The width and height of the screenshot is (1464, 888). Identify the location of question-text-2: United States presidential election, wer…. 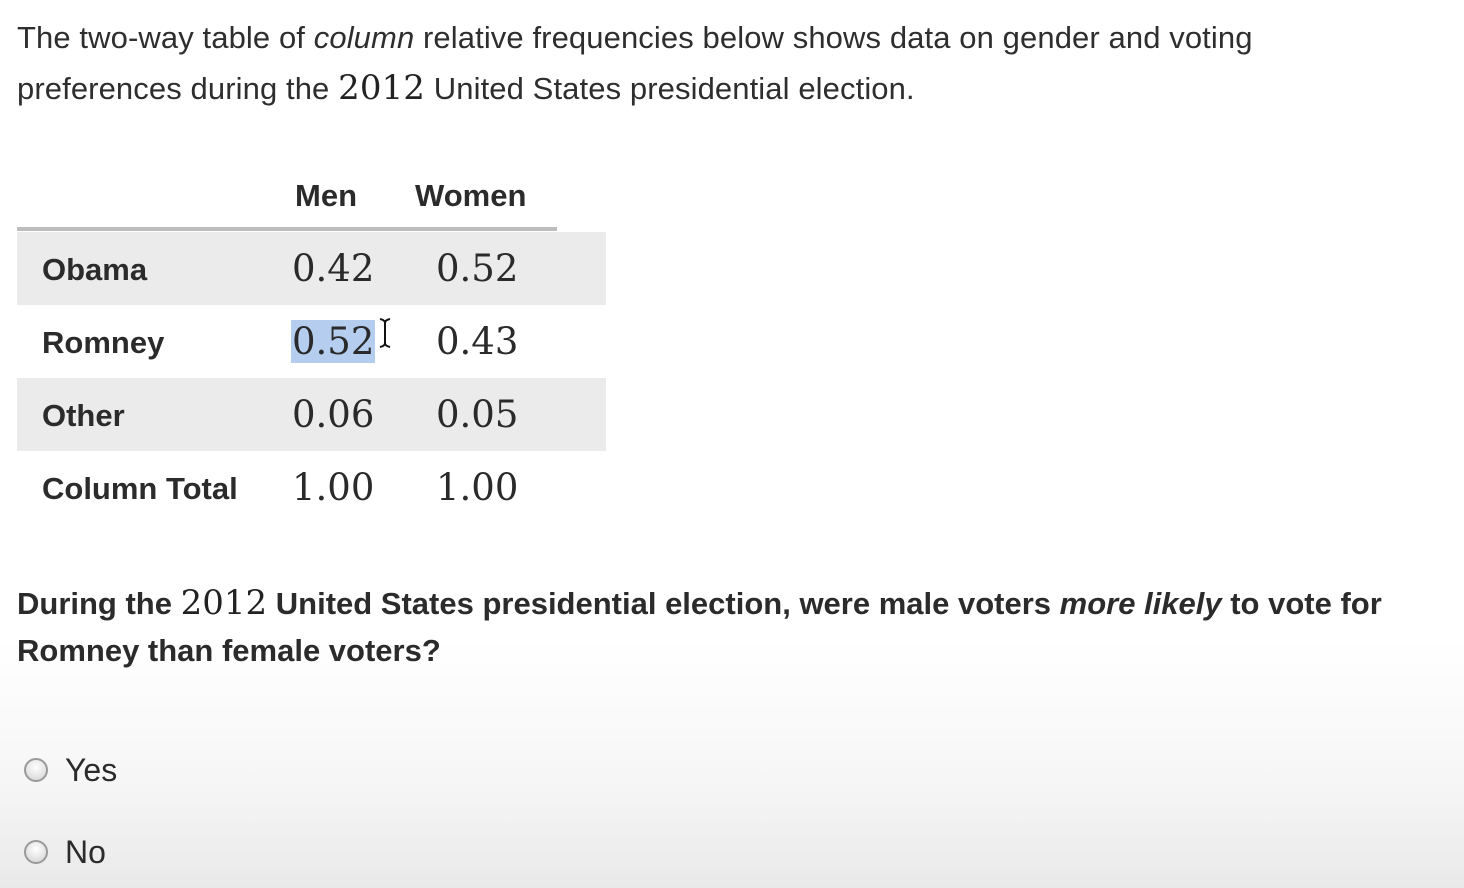
(663, 603).